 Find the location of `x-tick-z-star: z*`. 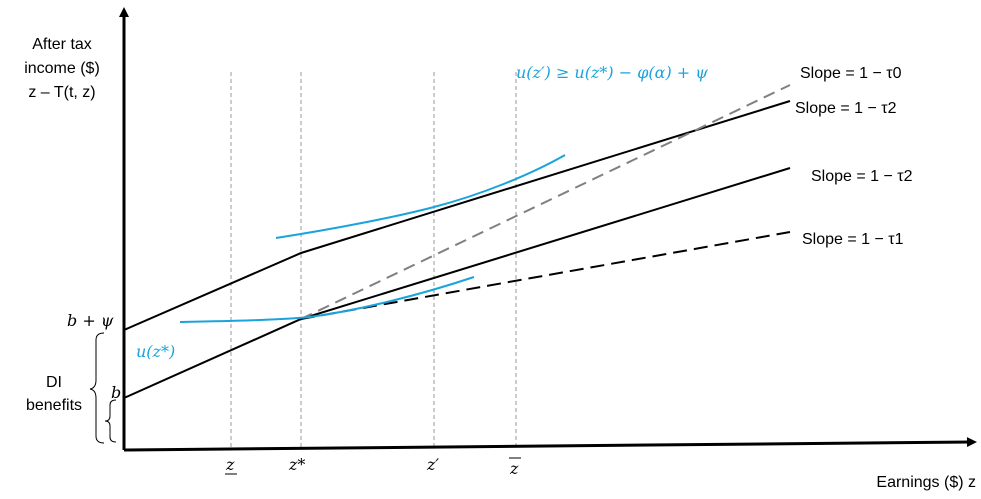

x-tick-z-star: z* is located at coordinates (296, 464).